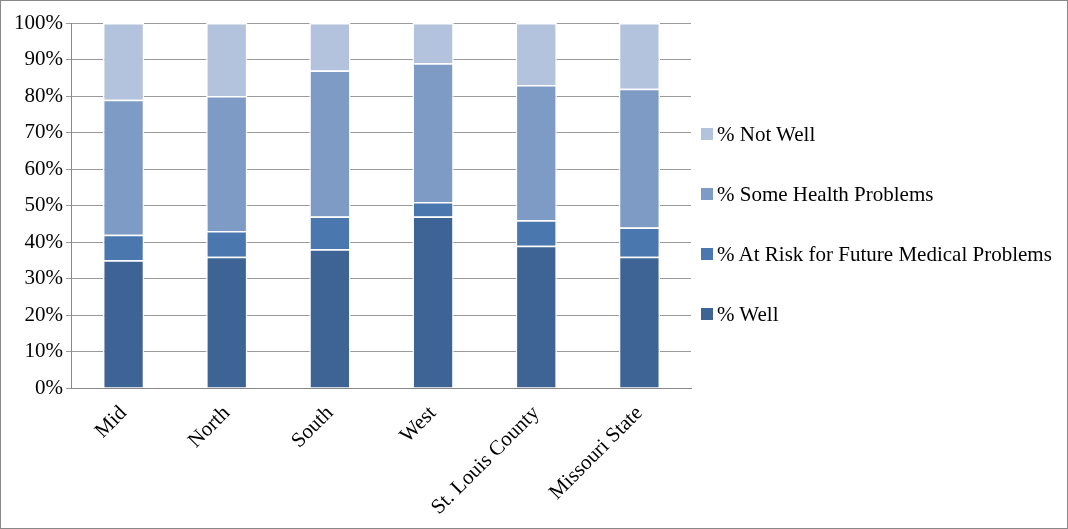 Image resolution: width=1068 pixels, height=529 pixels. I want to click on y-tick-label: 90%, so click(43, 58).